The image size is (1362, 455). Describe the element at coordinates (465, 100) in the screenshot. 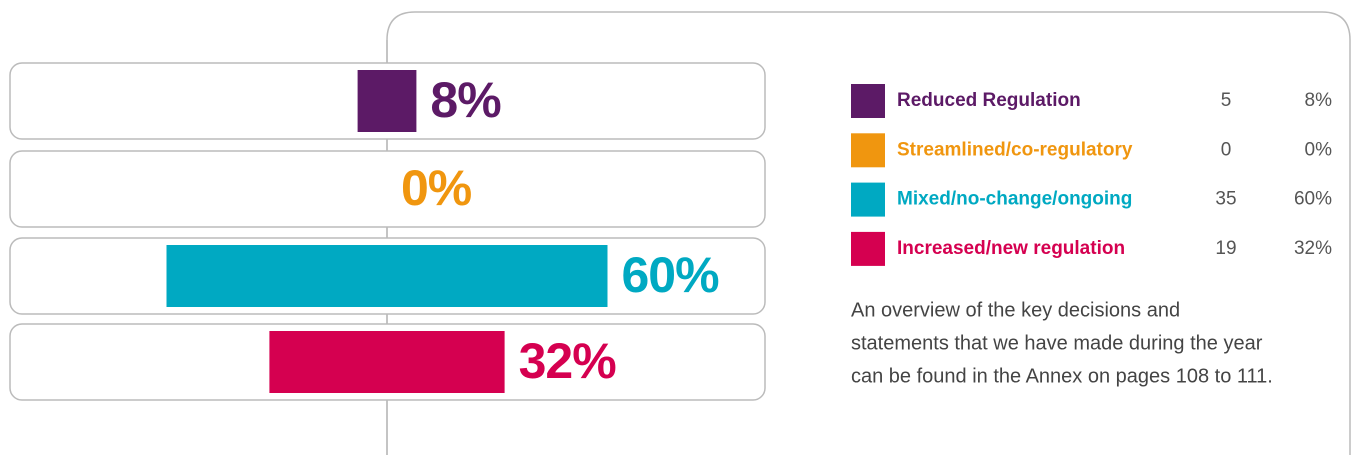

I see `bar-label: 8%` at that location.